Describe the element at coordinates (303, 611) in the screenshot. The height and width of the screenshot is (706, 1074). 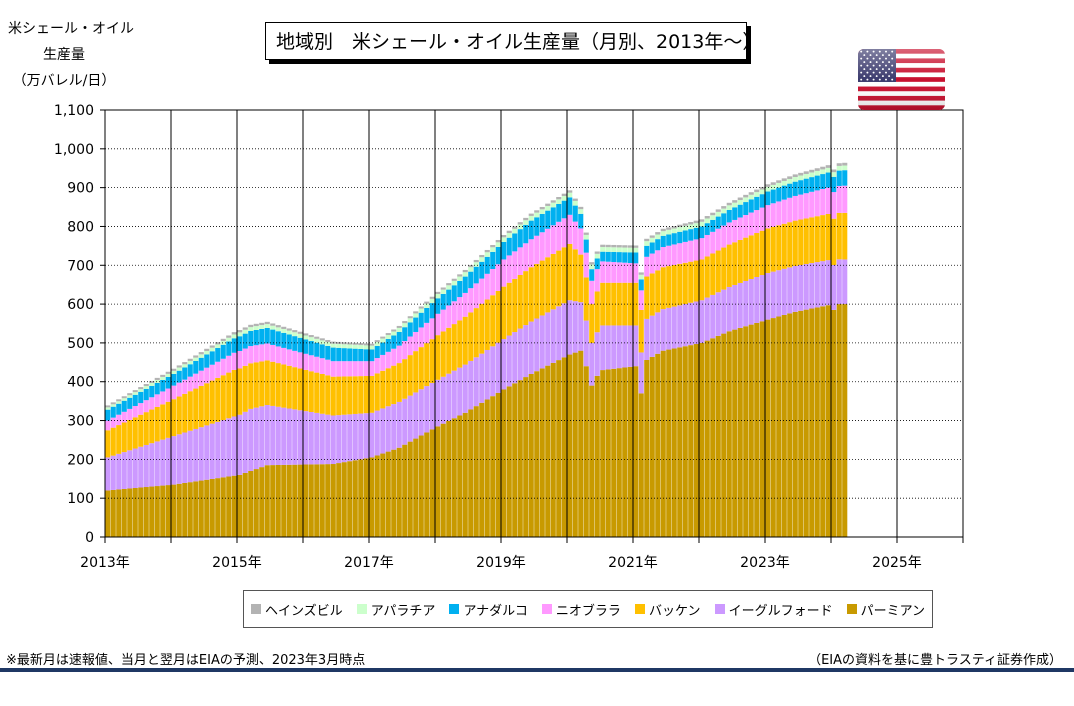
I see `legend-label: ヘインズビル` at that location.